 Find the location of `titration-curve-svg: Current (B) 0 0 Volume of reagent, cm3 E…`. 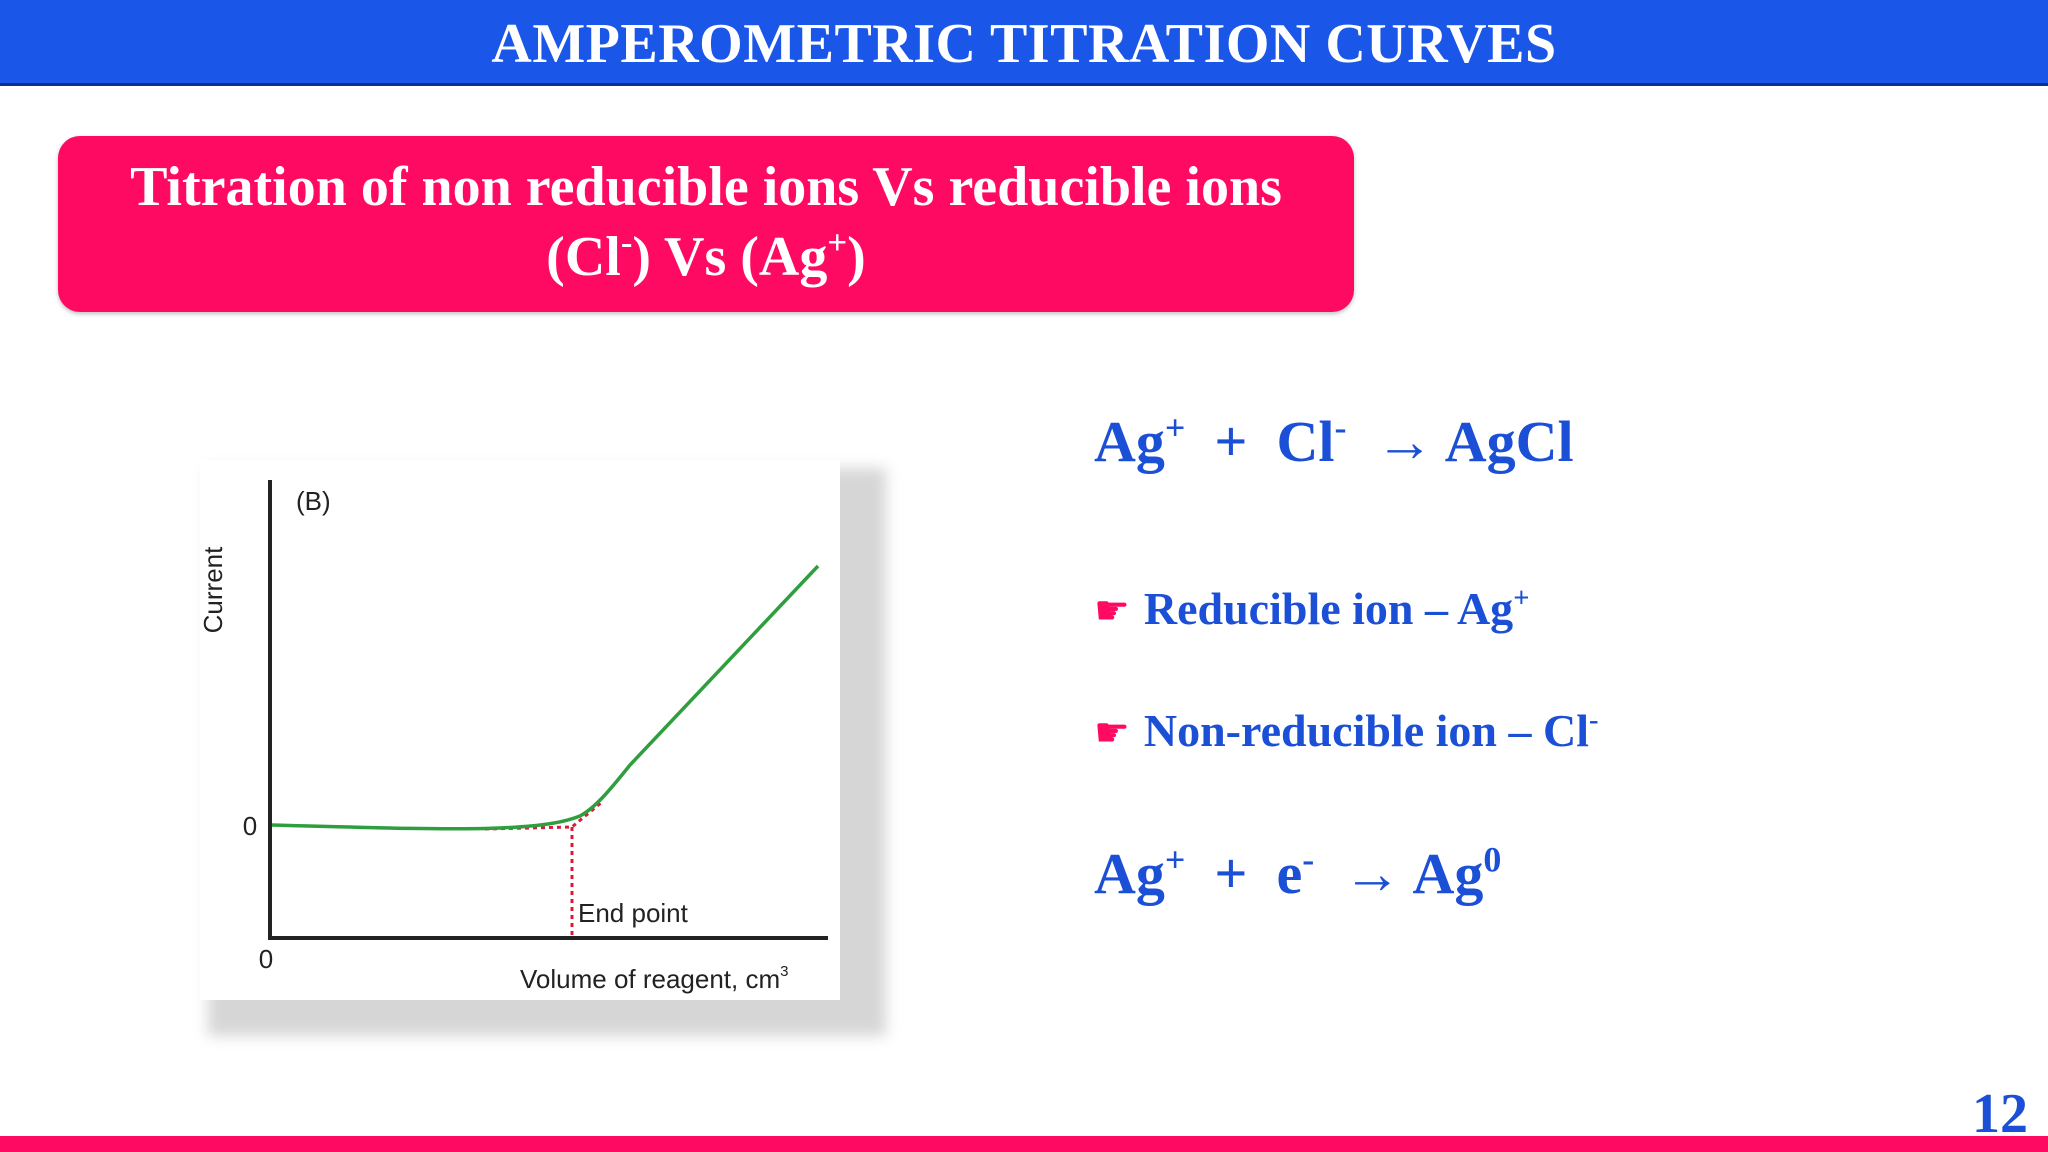

titration-curve-svg: Current (B) 0 0 Volume of reagent, cm3 E… is located at coordinates (514, 737).